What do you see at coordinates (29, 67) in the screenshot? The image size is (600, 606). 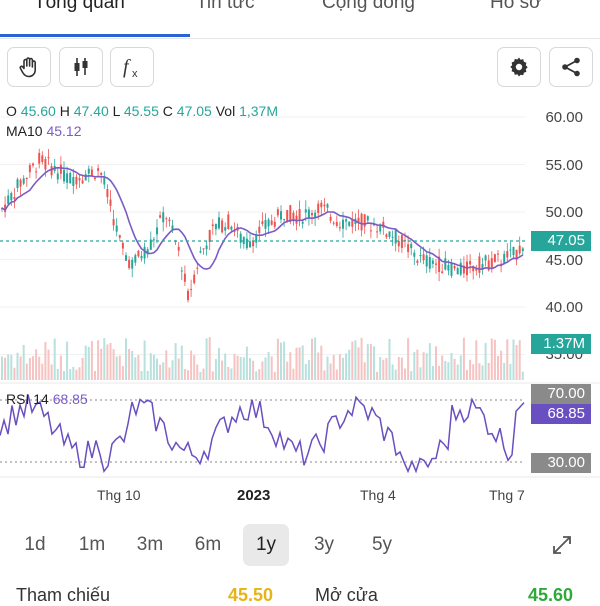 I see `hand-tool-button` at bounding box center [29, 67].